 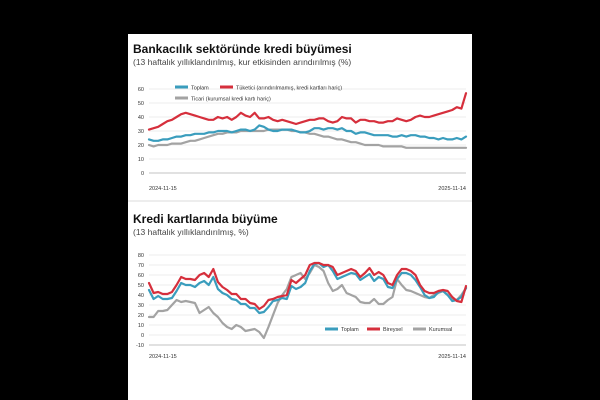 I want to click on series-line-bireysel, so click(x=307, y=286).